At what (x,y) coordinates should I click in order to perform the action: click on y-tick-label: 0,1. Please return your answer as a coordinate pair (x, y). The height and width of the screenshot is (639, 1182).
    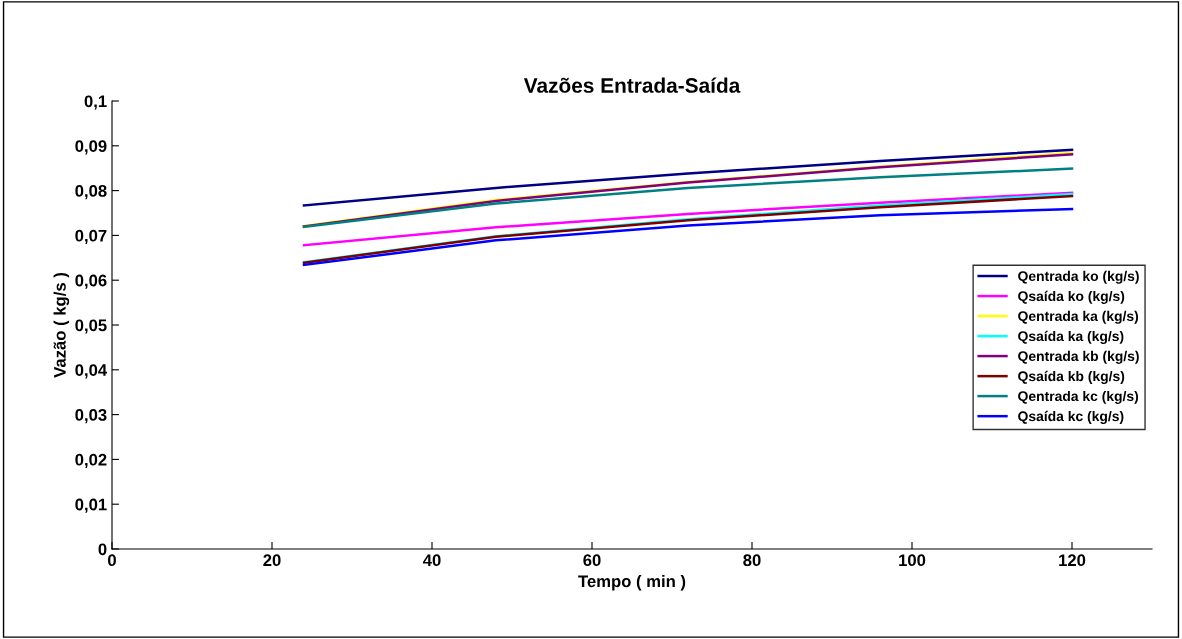
    Looking at the image, I should click on (95, 102).